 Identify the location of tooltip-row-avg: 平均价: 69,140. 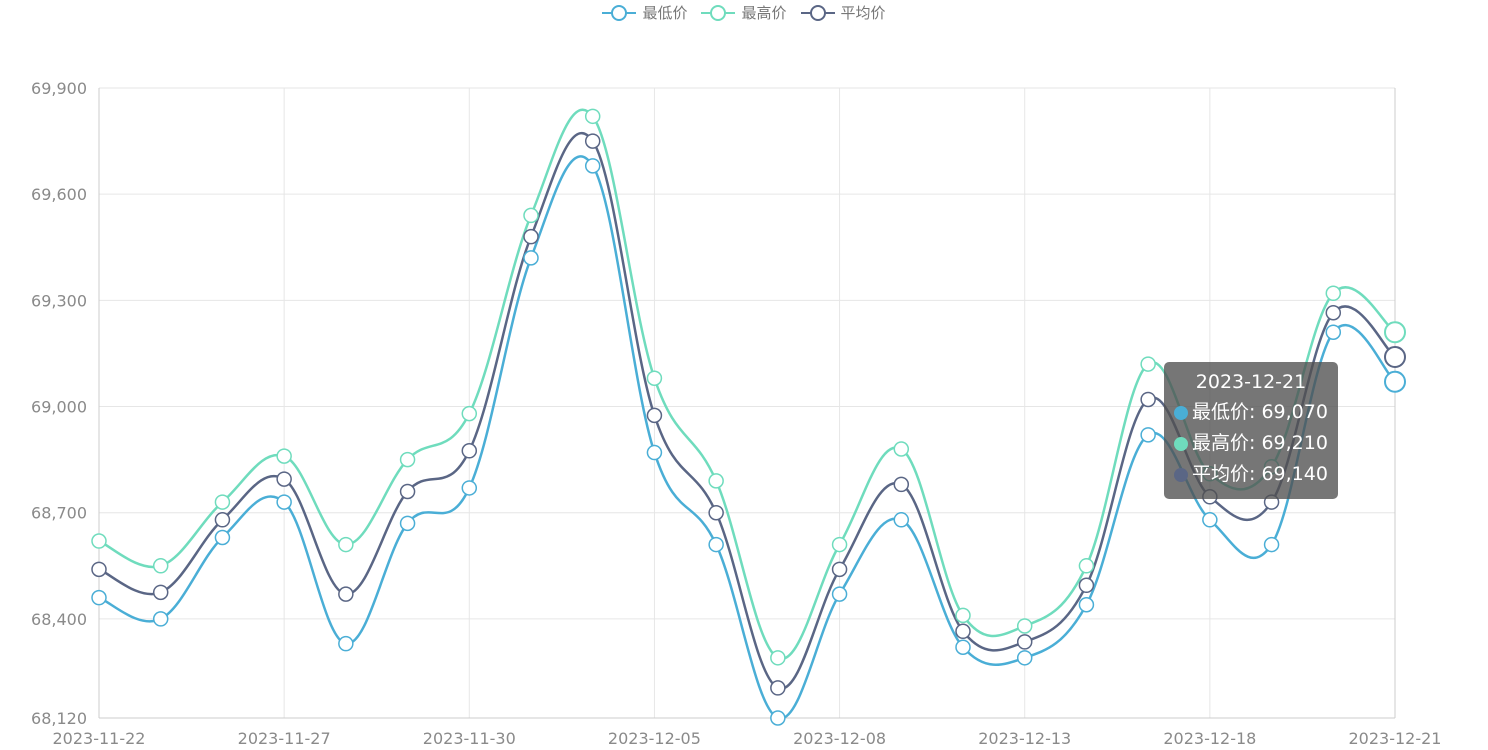
(1251, 474).